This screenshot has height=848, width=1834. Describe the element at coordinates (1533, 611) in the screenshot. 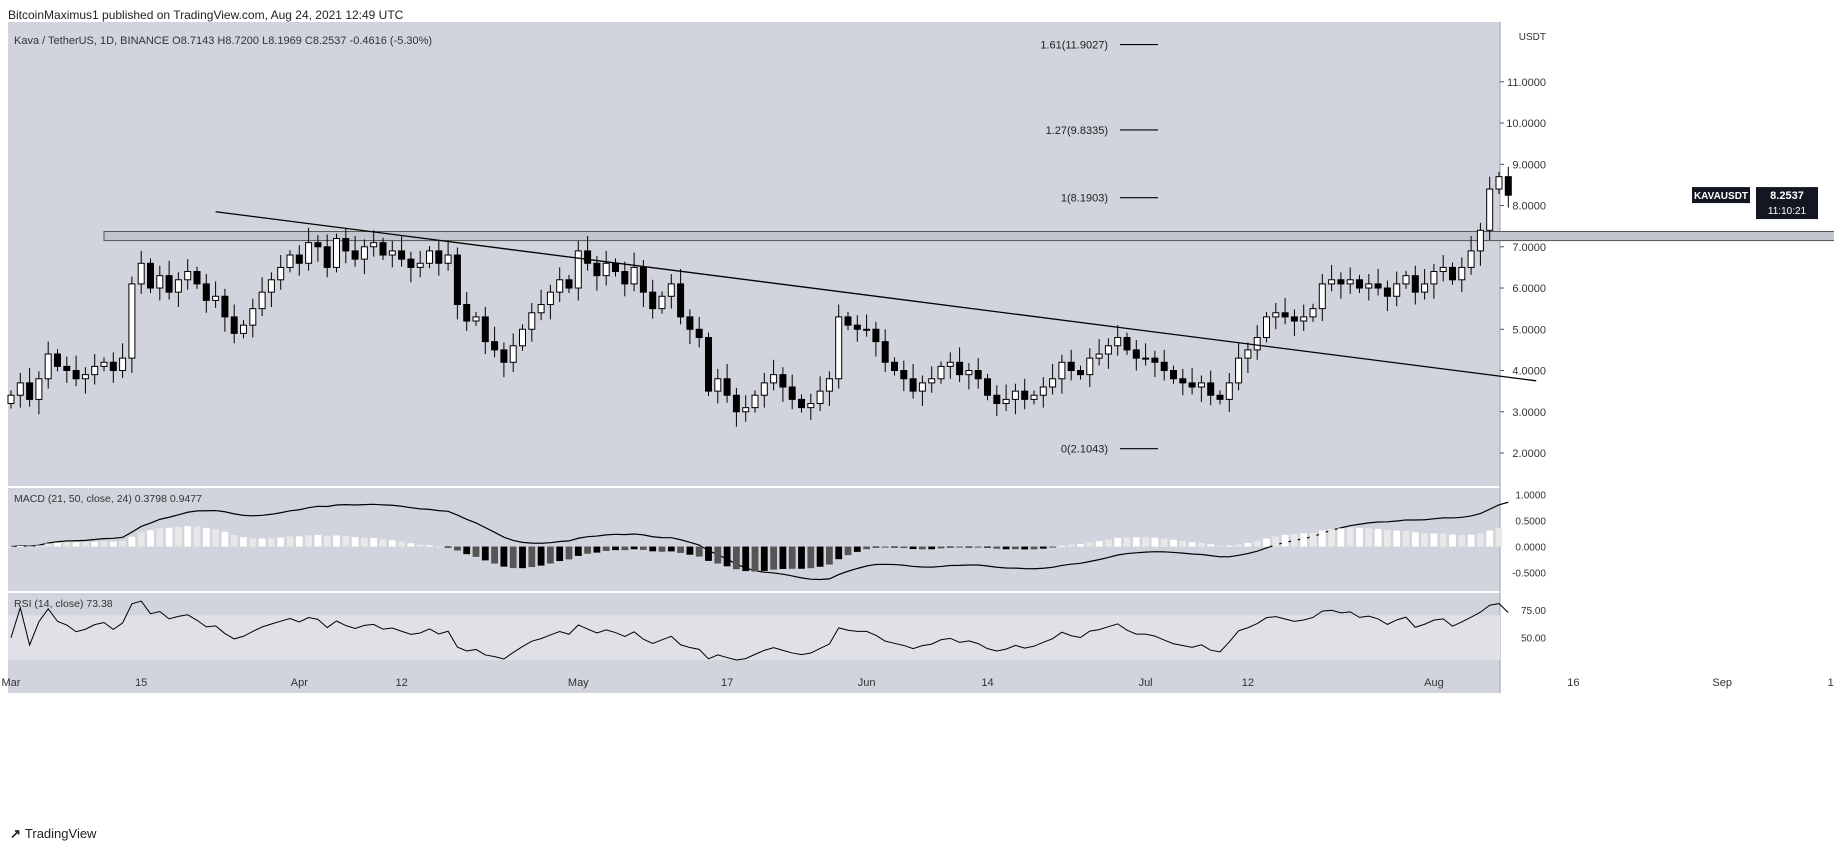

I see `rsi-tick-label: 75.00` at that location.